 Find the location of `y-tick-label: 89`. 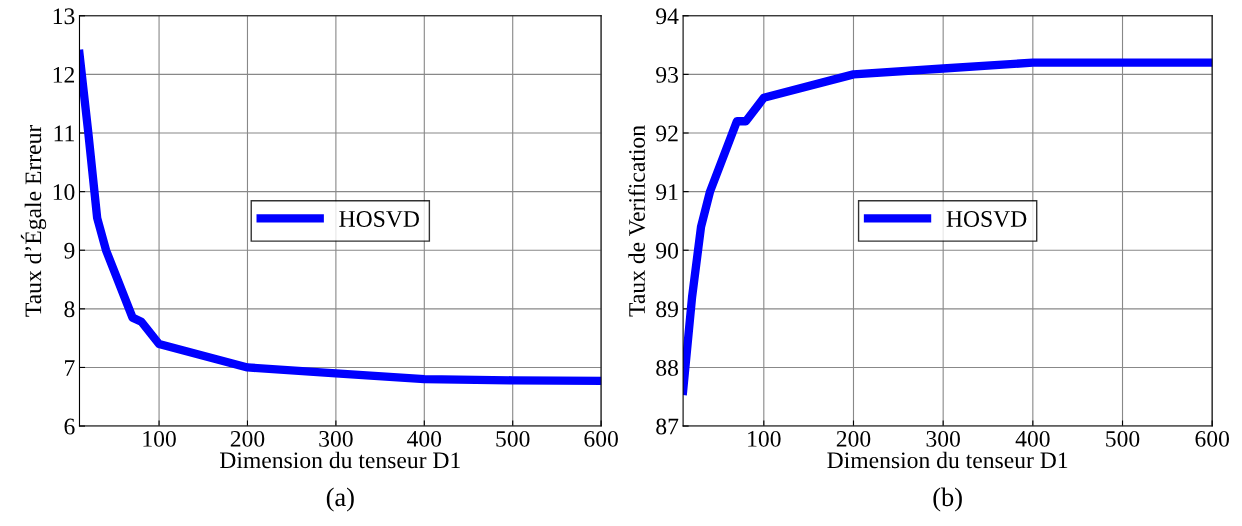

y-tick-label: 89 is located at coordinates (667, 309).